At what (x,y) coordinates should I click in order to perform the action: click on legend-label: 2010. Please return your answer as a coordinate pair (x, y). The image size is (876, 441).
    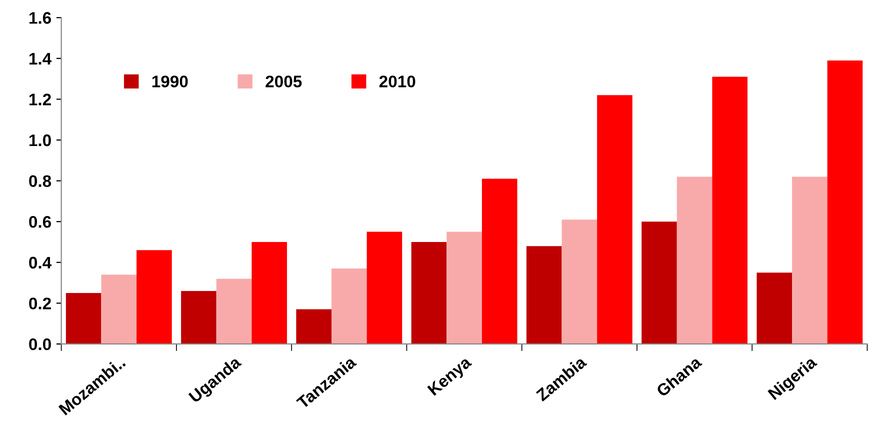
    Looking at the image, I should click on (397, 82).